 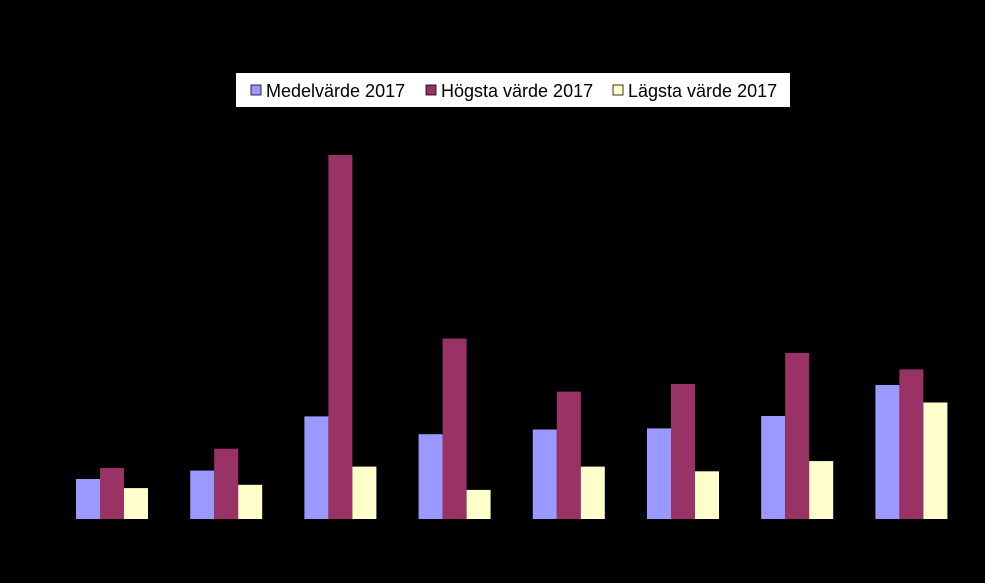 What do you see at coordinates (517, 91) in the screenshot?
I see `legend-label-hogsta: Högsta värde 2017` at bounding box center [517, 91].